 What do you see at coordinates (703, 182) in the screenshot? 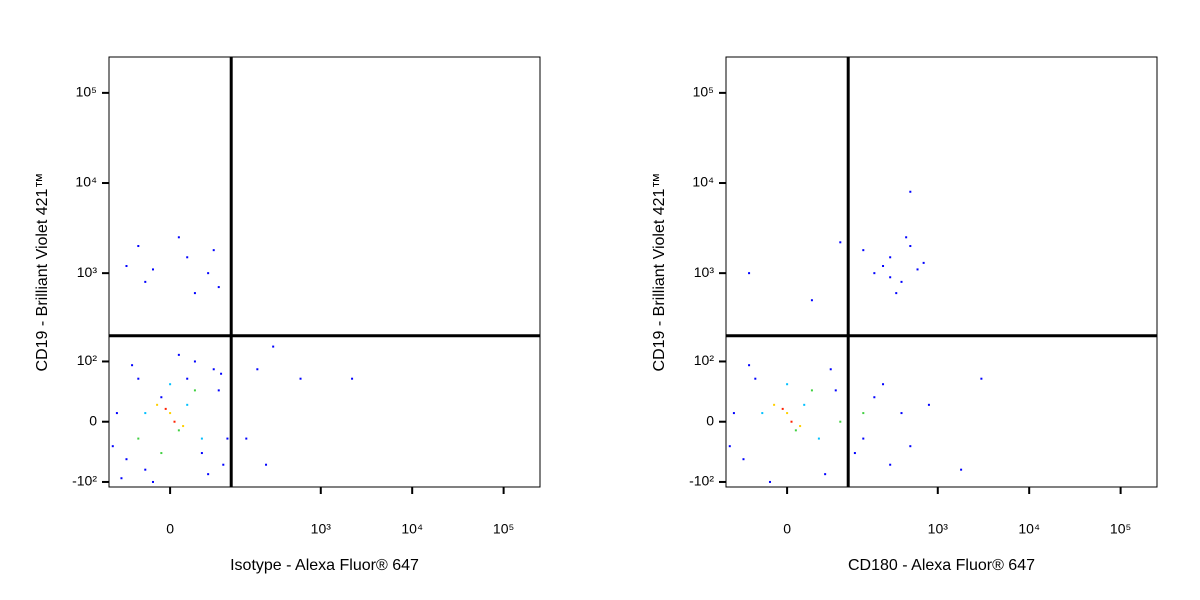
I see `y-tick-label: 10⁴` at bounding box center [703, 182].